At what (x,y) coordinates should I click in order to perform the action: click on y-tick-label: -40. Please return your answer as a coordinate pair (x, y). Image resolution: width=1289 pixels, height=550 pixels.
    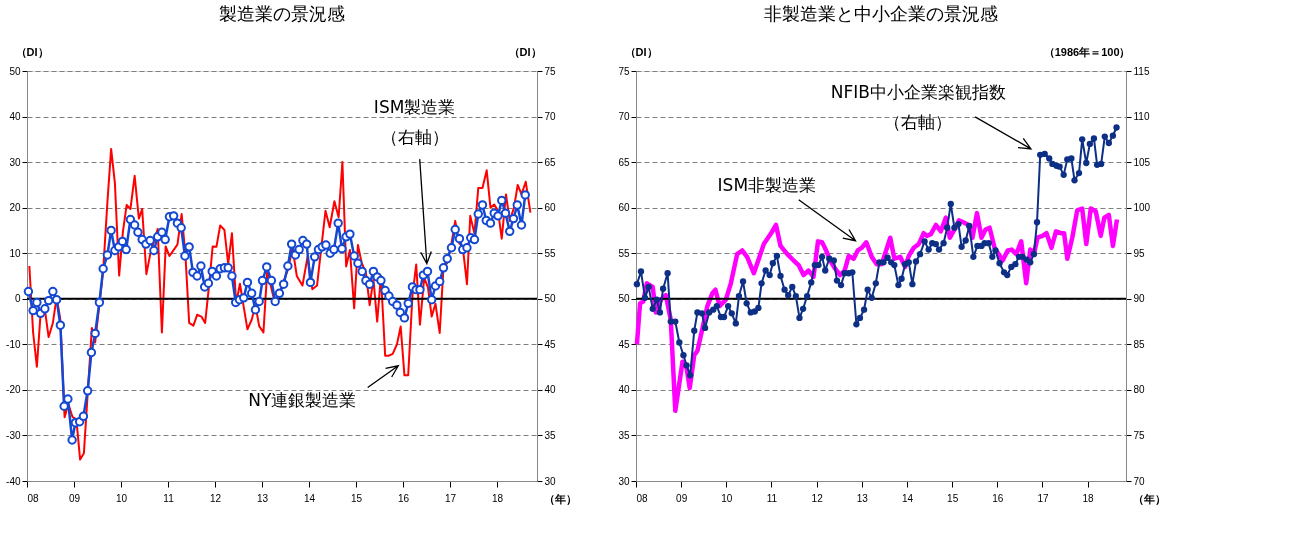
    Looking at the image, I should click on (13, 481).